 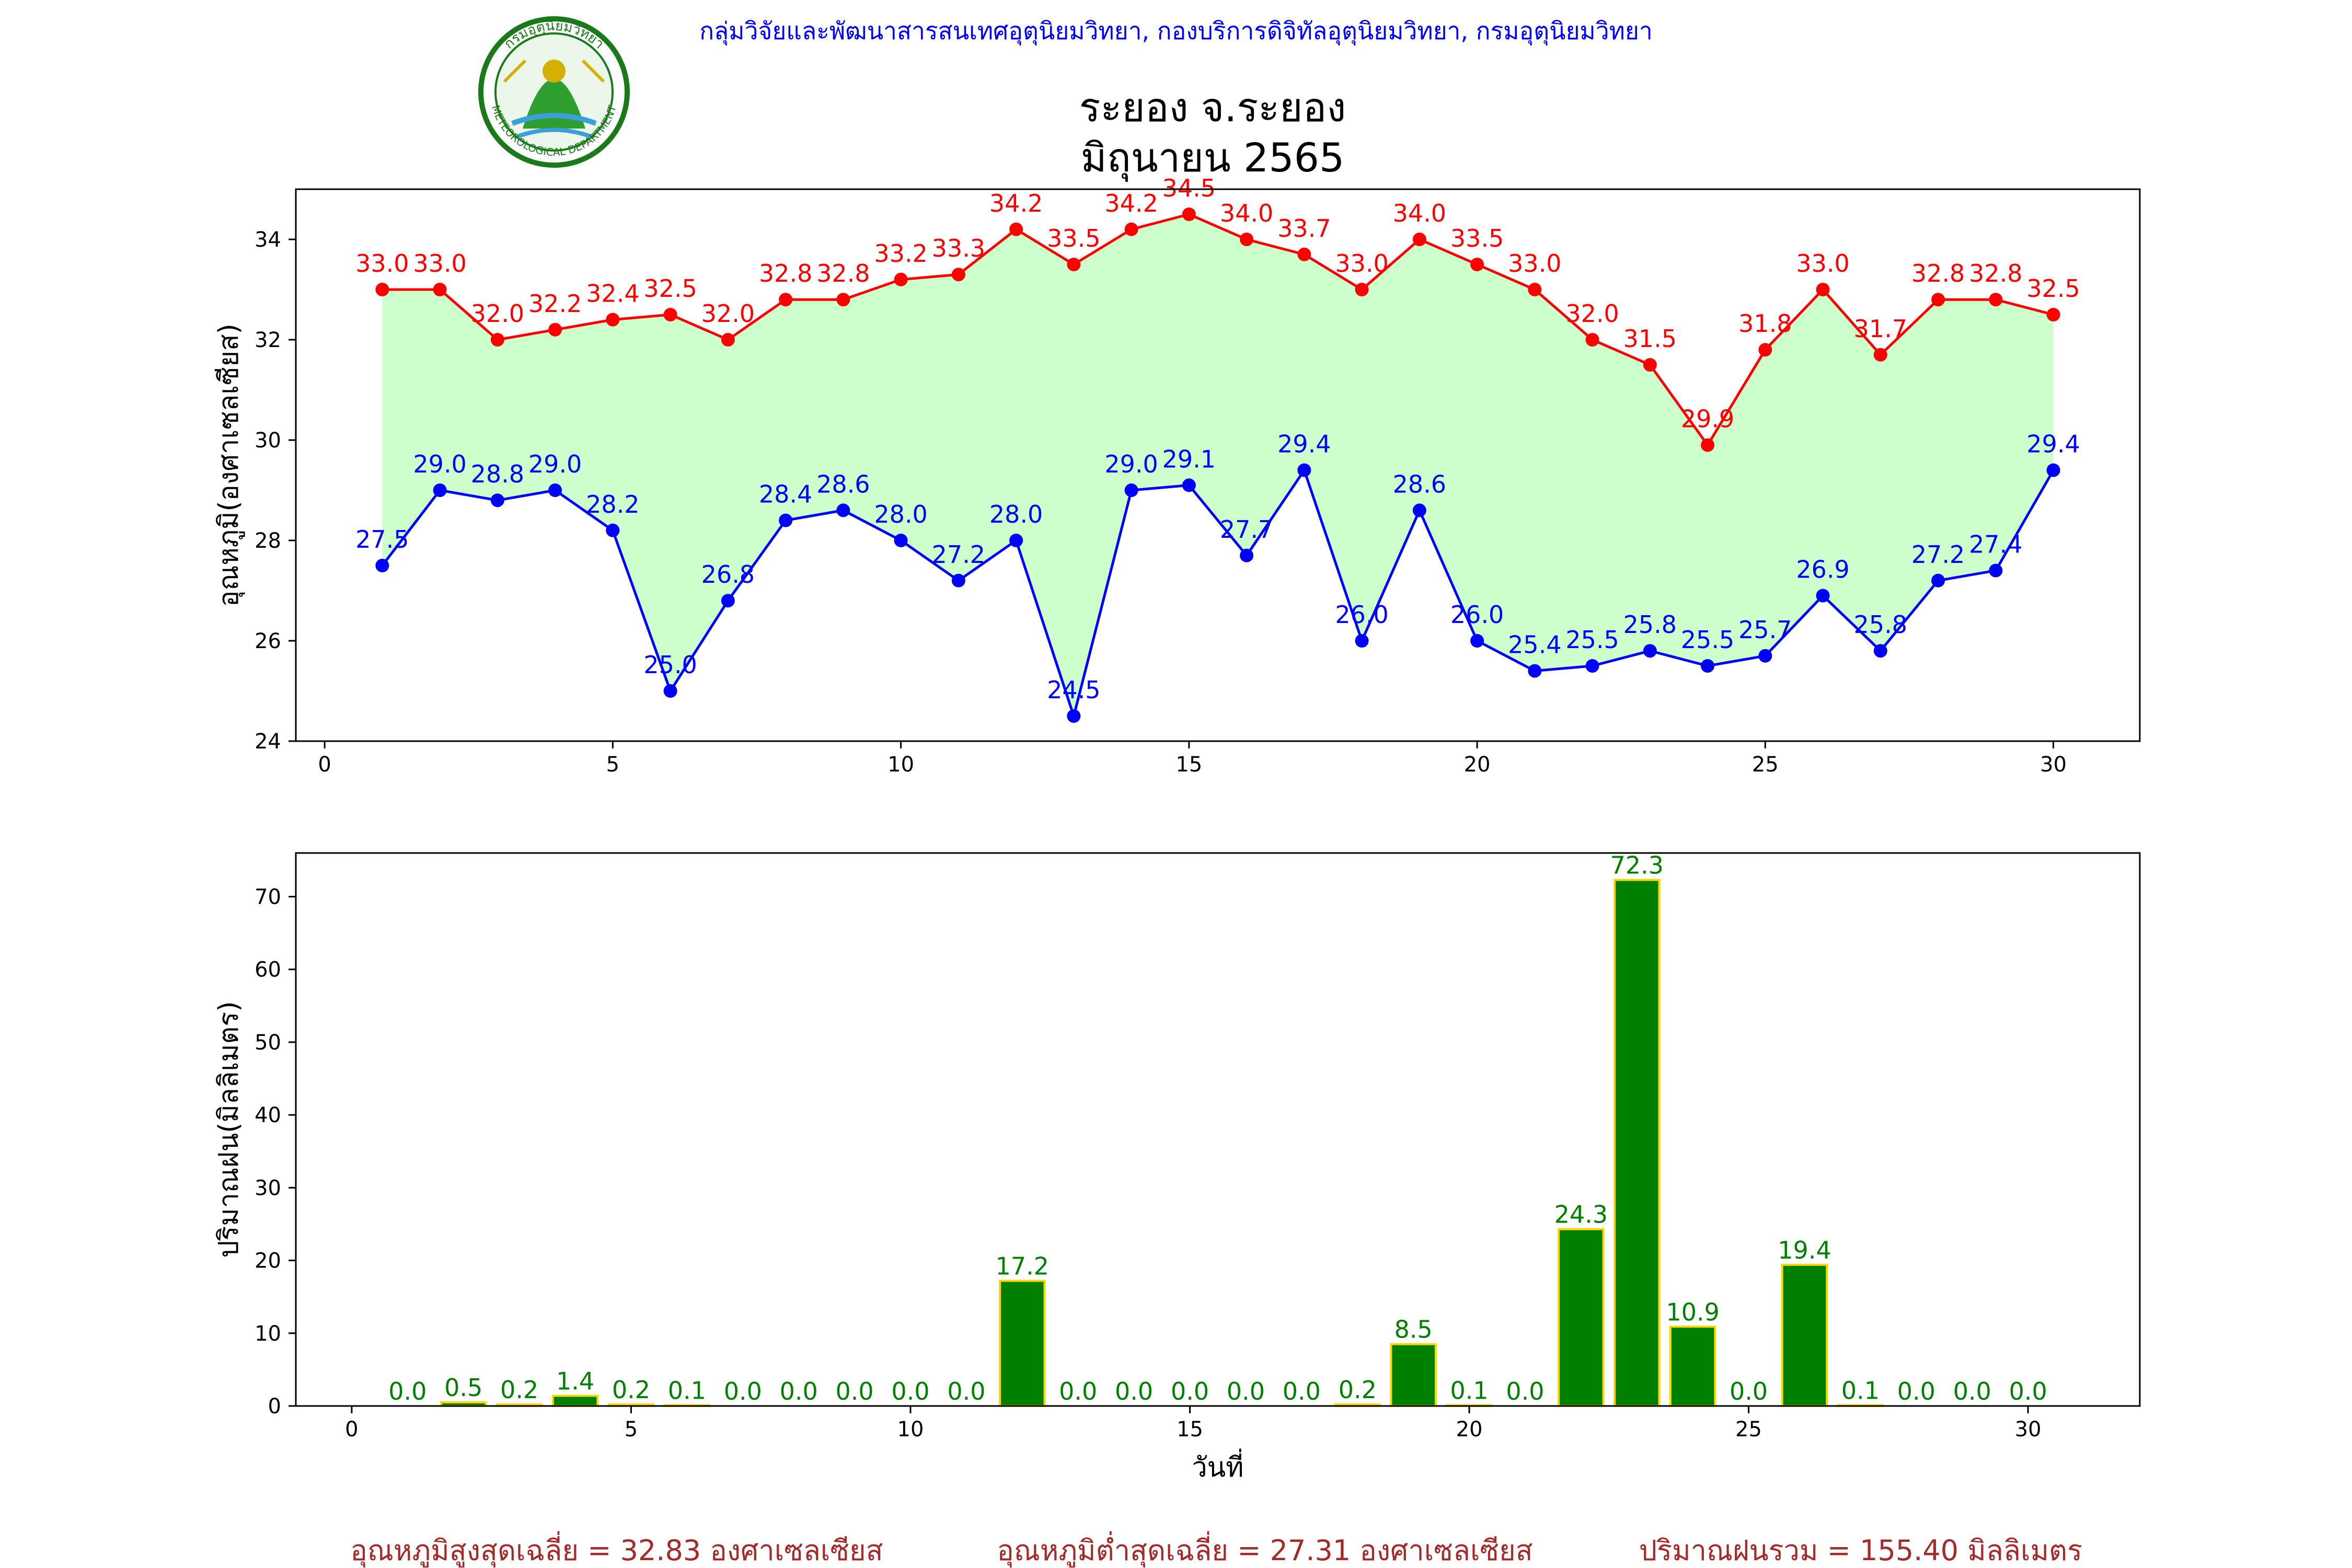 I want to click on temperature-x-tick-label: 0, so click(x=324, y=765).